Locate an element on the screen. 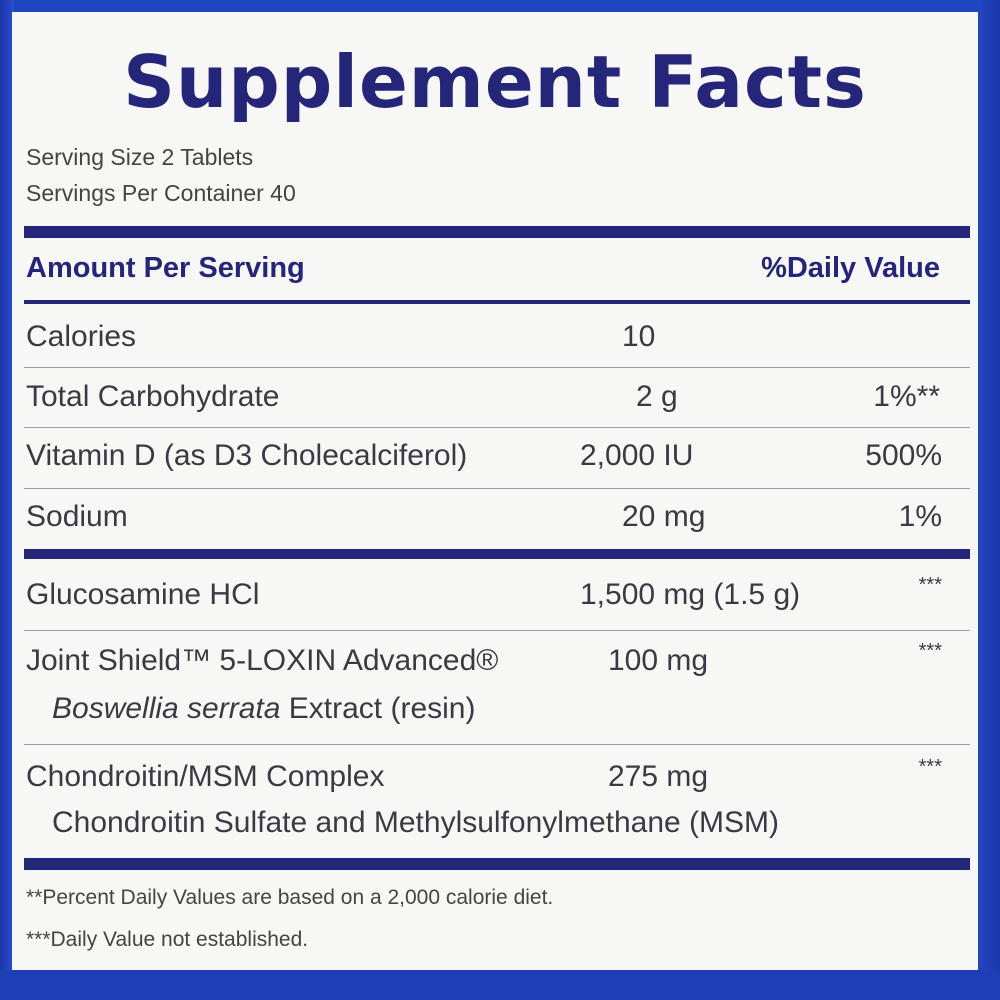 The height and width of the screenshot is (1000, 1000). amount-per-serving-header: Amount Per Serving is located at coordinates (165, 268).